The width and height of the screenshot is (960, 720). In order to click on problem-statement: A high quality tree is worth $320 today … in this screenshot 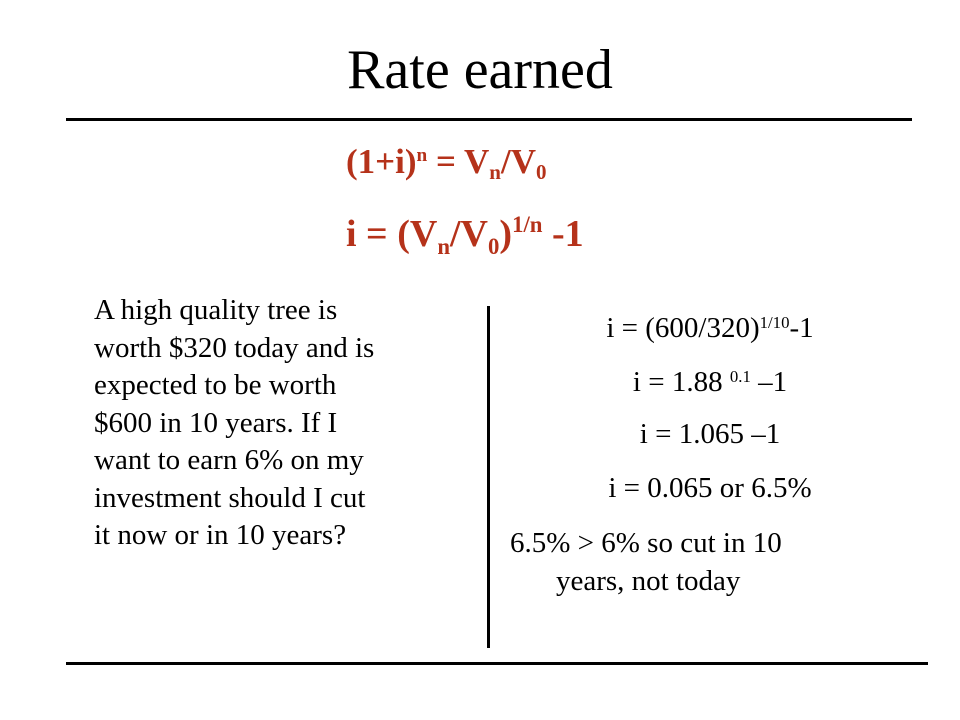, I will do `click(284, 423)`.